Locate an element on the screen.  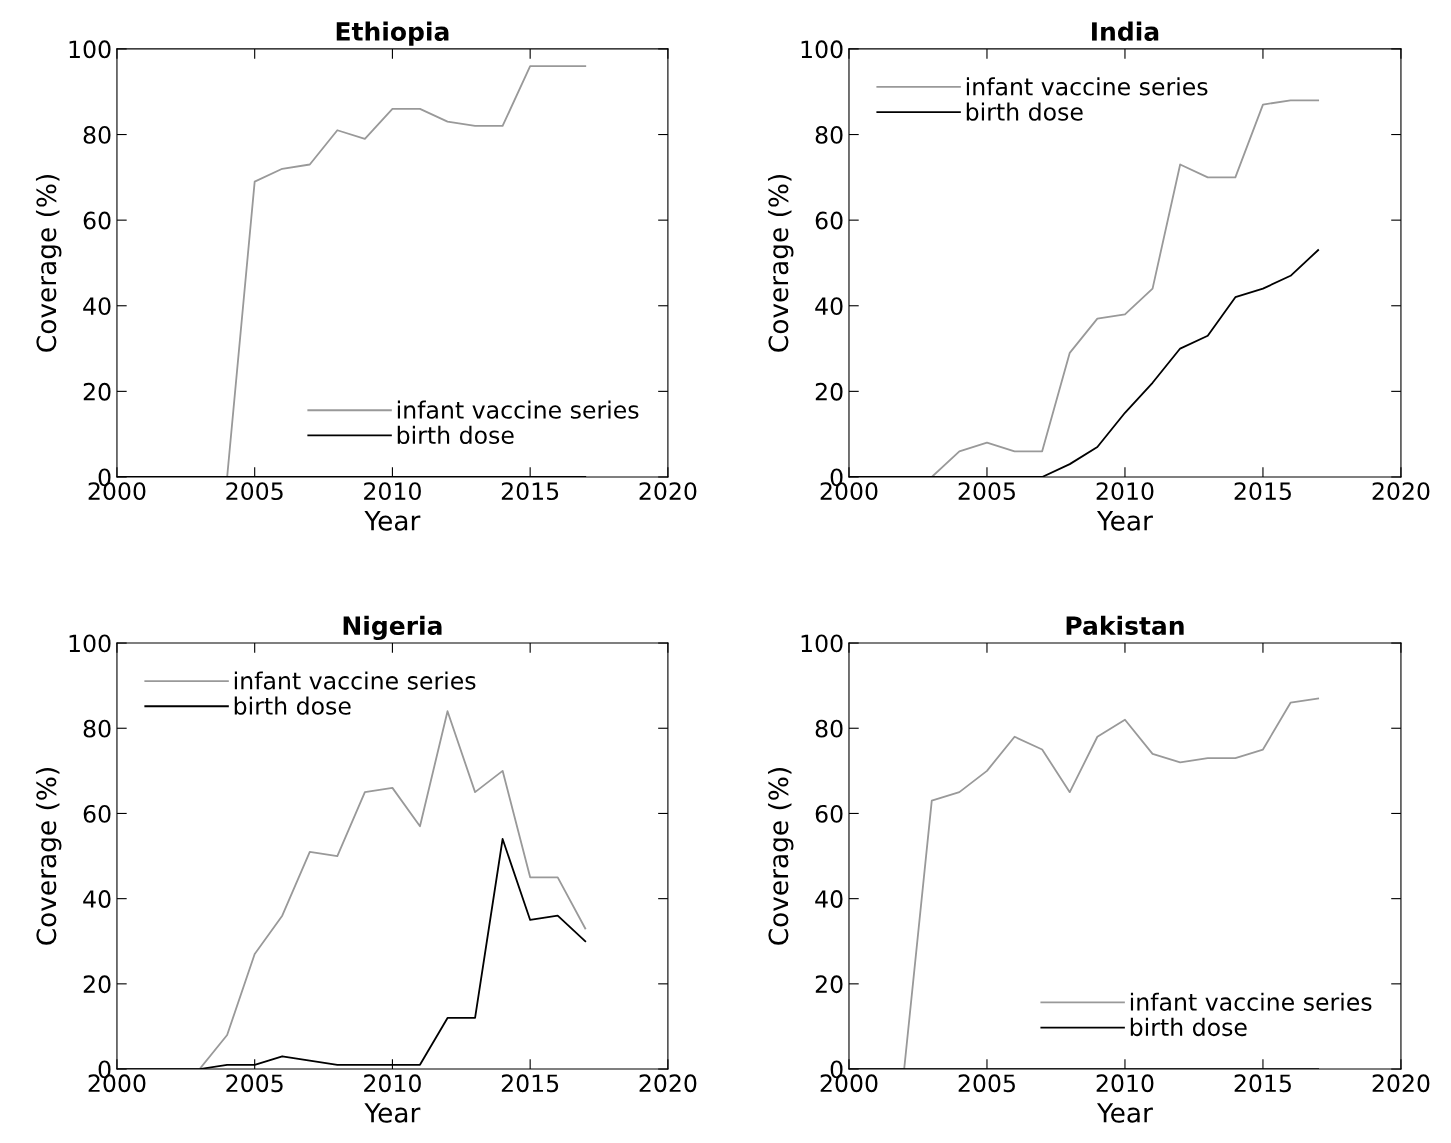
chart-title: India is located at coordinates (1125, 31).